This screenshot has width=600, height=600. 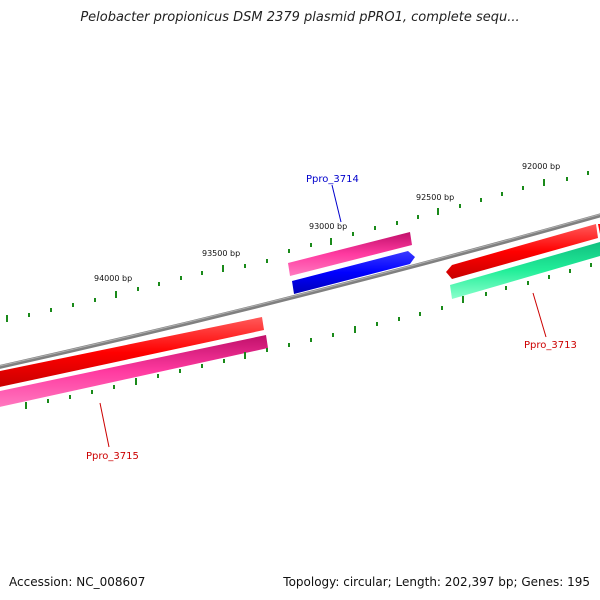 What do you see at coordinates (77, 582) in the screenshot?
I see `accession-text: Accession: NC_008607` at bounding box center [77, 582].